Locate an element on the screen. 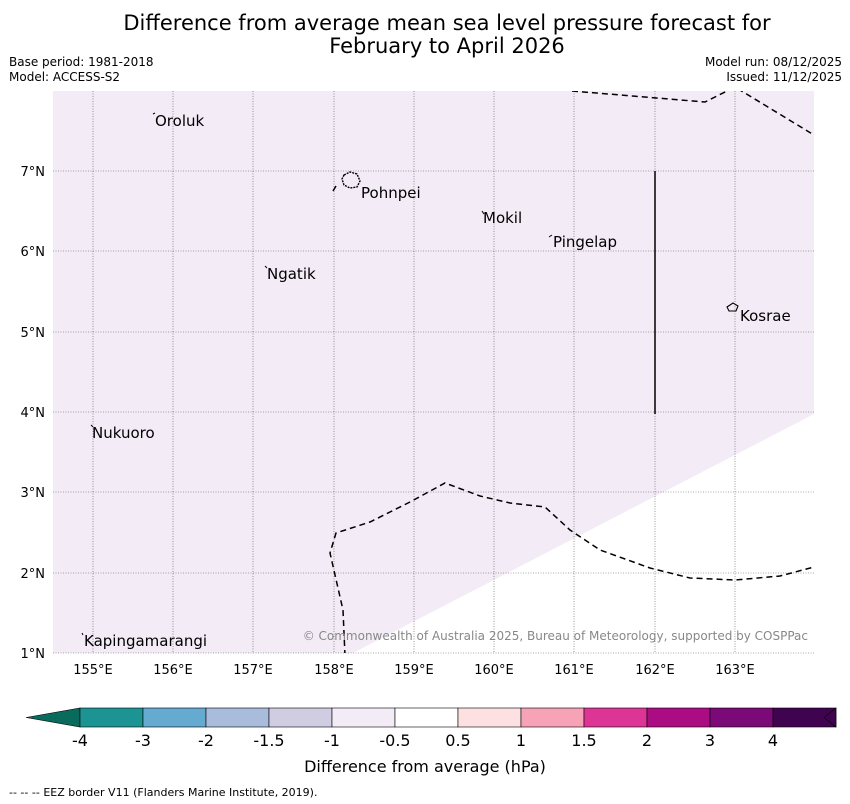 The width and height of the screenshot is (850, 804). lon-tick-label: 157°E is located at coordinates (253, 670).